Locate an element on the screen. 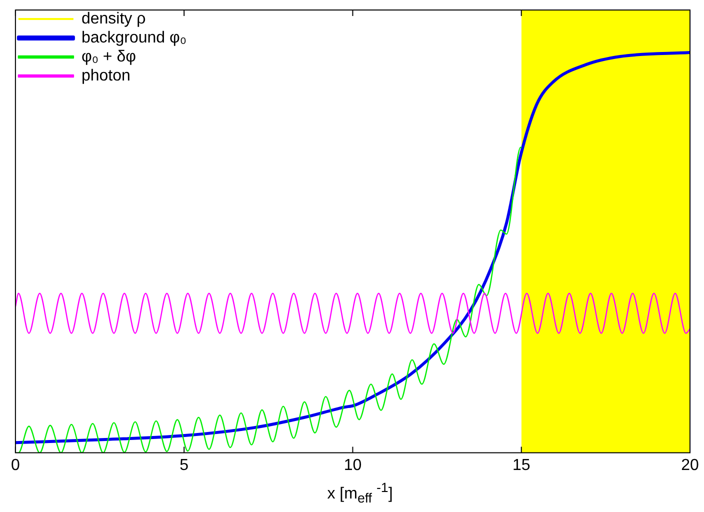  x-tick-label: 20 is located at coordinates (690, 465).